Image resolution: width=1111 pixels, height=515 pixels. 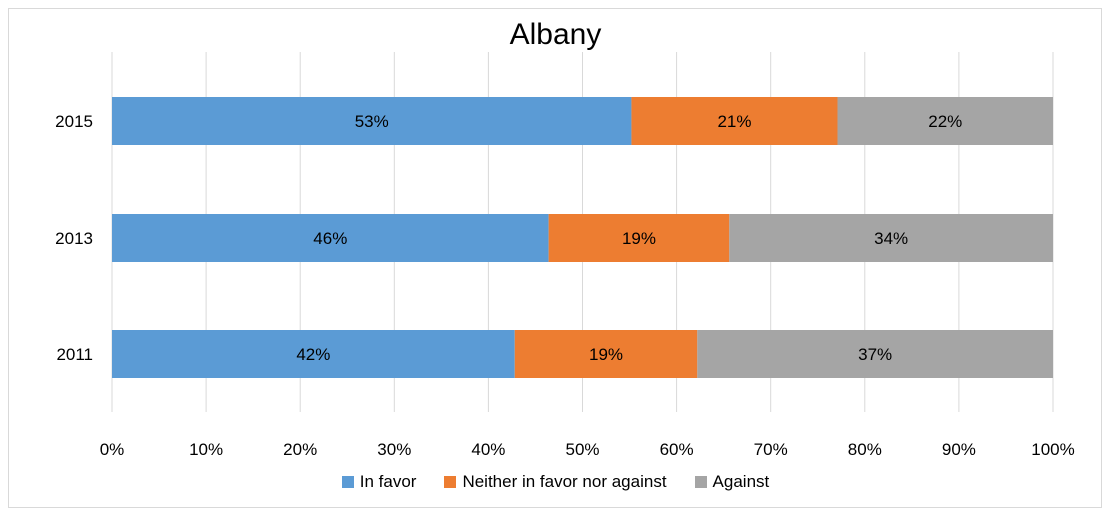 What do you see at coordinates (388, 481) in the screenshot?
I see `legend-label: In favor` at bounding box center [388, 481].